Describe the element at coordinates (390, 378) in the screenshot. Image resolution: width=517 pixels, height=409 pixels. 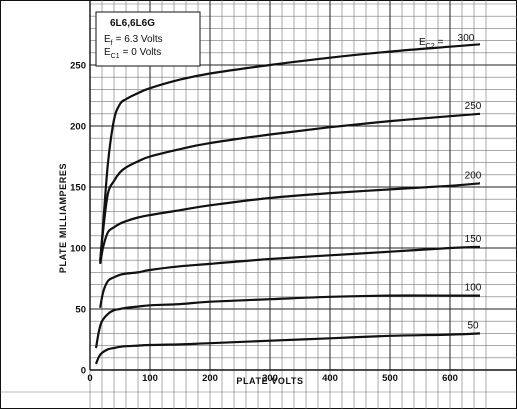
I see `x-tick-label: 500` at that location.